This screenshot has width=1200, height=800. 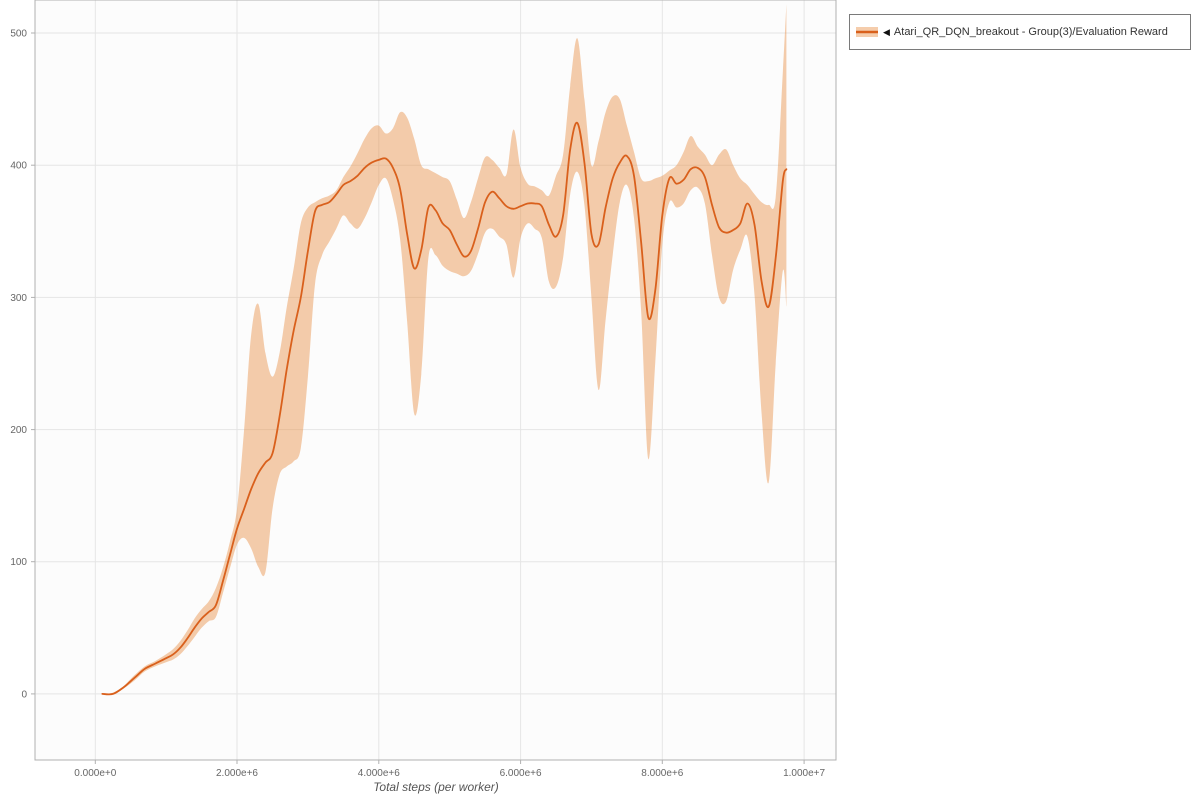 What do you see at coordinates (95, 773) in the screenshot?
I see `svg-text: 0.000e+0` at bounding box center [95, 773].